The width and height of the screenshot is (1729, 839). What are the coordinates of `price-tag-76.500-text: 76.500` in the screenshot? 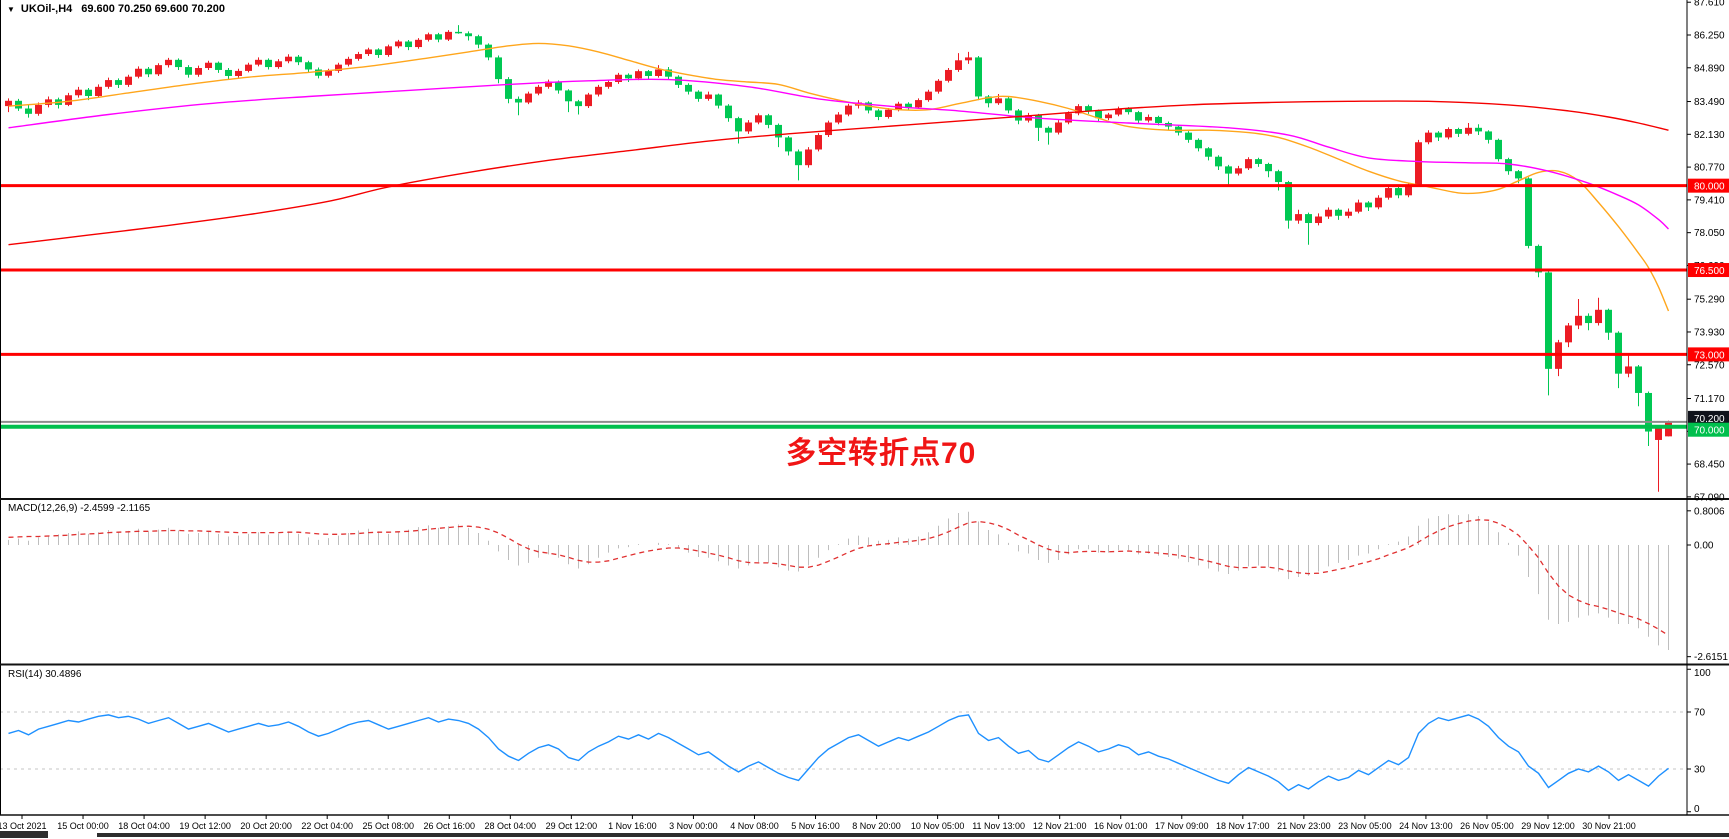 It's located at (1709, 271).